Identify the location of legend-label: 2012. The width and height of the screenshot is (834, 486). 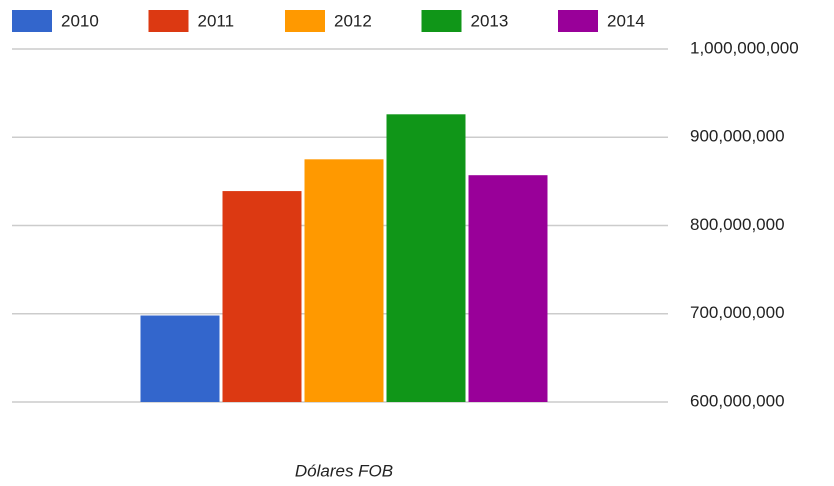
(353, 20).